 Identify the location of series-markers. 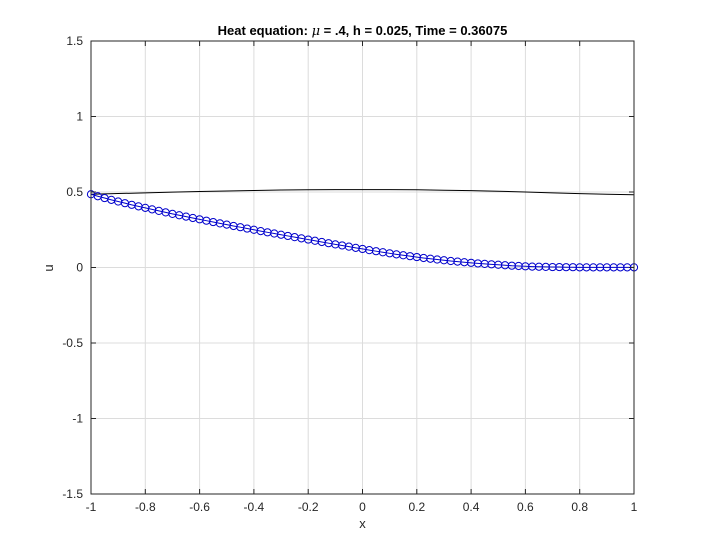
(362, 231).